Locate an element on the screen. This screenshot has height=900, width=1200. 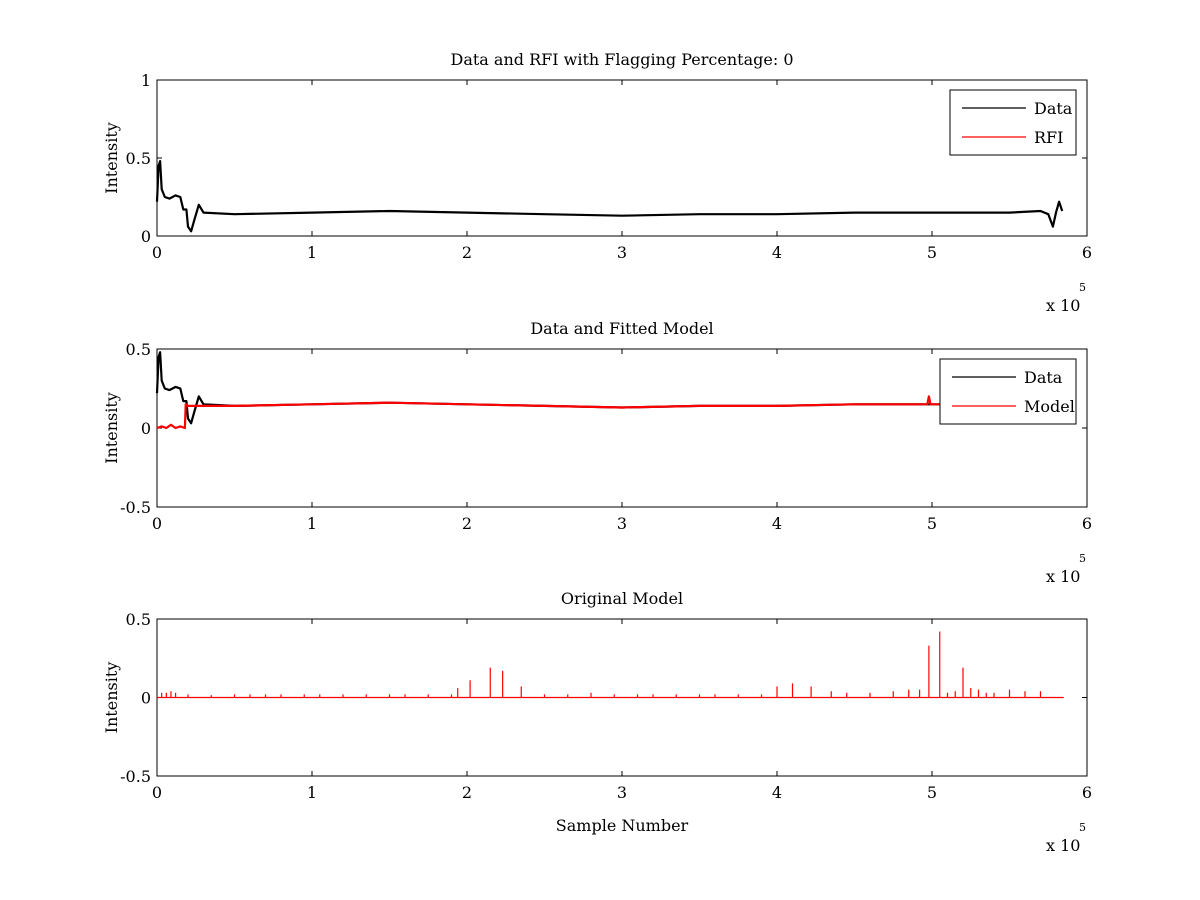
legend-label: RFI is located at coordinates (1048, 137).